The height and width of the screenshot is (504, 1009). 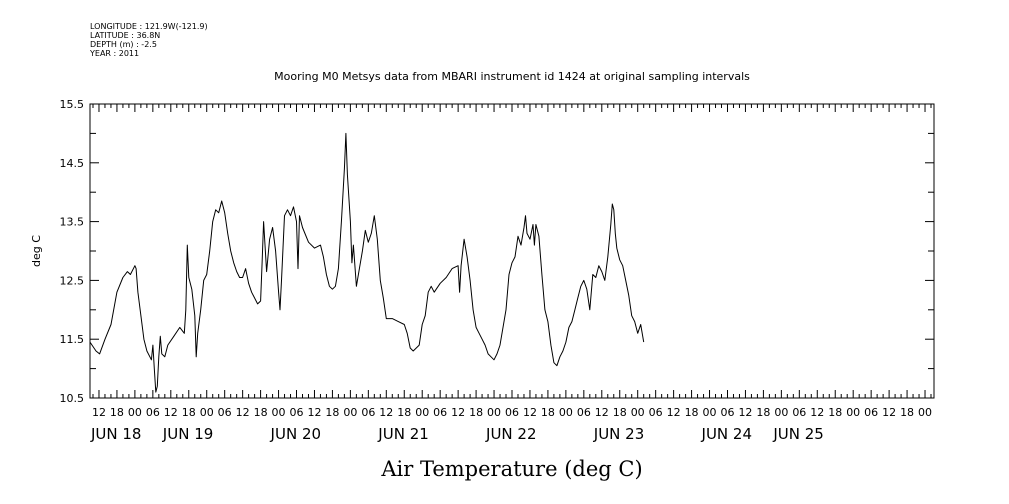 I want to click on x-day-label: JUN 19, so click(x=187, y=434).